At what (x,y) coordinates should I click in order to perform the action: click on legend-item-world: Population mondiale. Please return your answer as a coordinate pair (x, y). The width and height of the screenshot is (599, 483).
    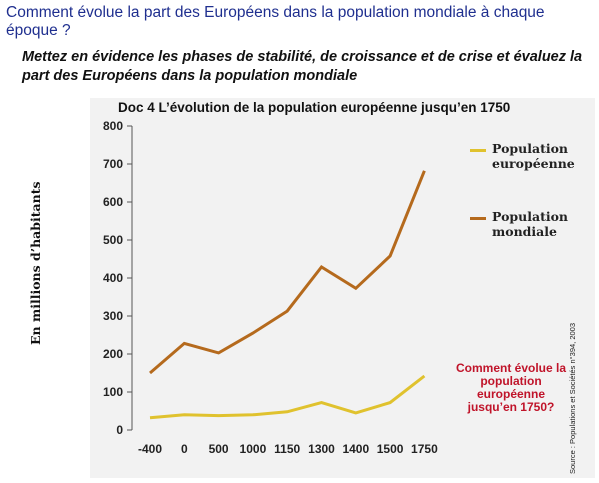
    Looking at the image, I should click on (526, 224).